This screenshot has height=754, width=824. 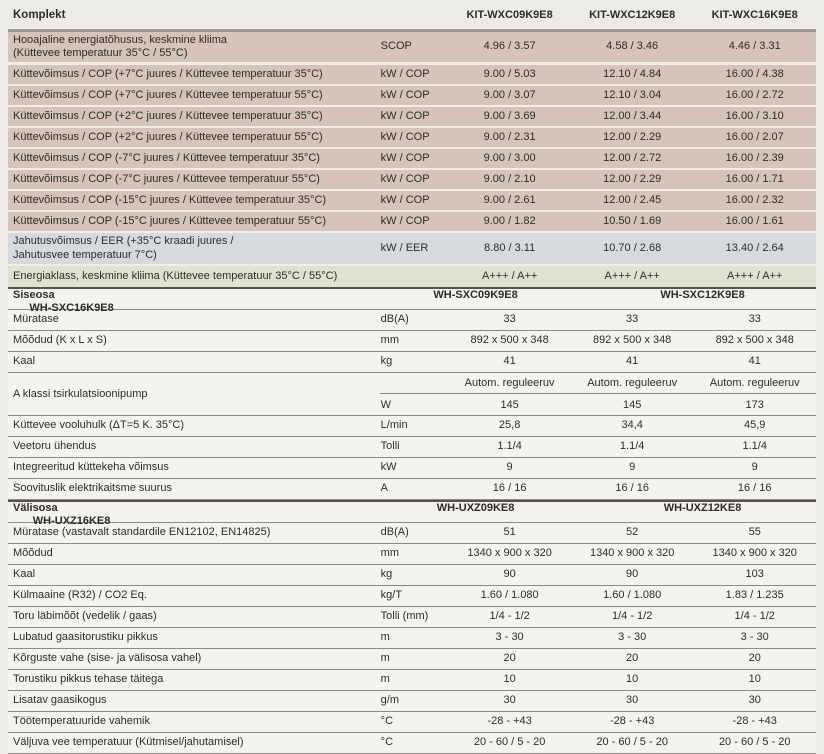 What do you see at coordinates (24, 361) in the screenshot?
I see `row-label-line: Kaal` at bounding box center [24, 361].